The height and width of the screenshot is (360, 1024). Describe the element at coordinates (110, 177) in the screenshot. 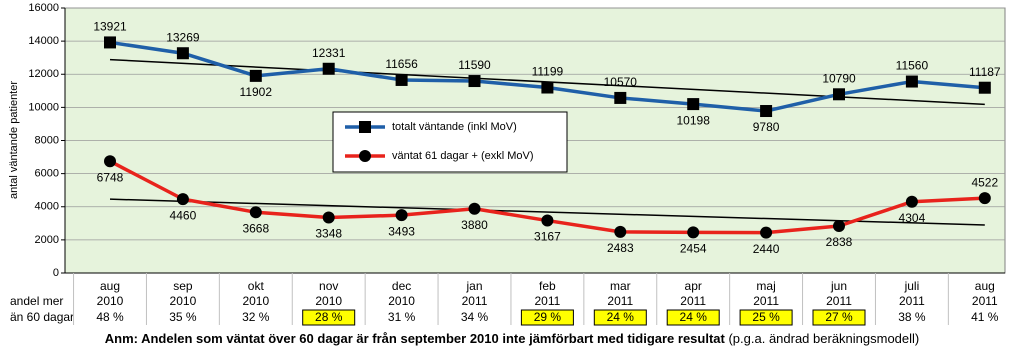

I see `data-label: 6748` at that location.